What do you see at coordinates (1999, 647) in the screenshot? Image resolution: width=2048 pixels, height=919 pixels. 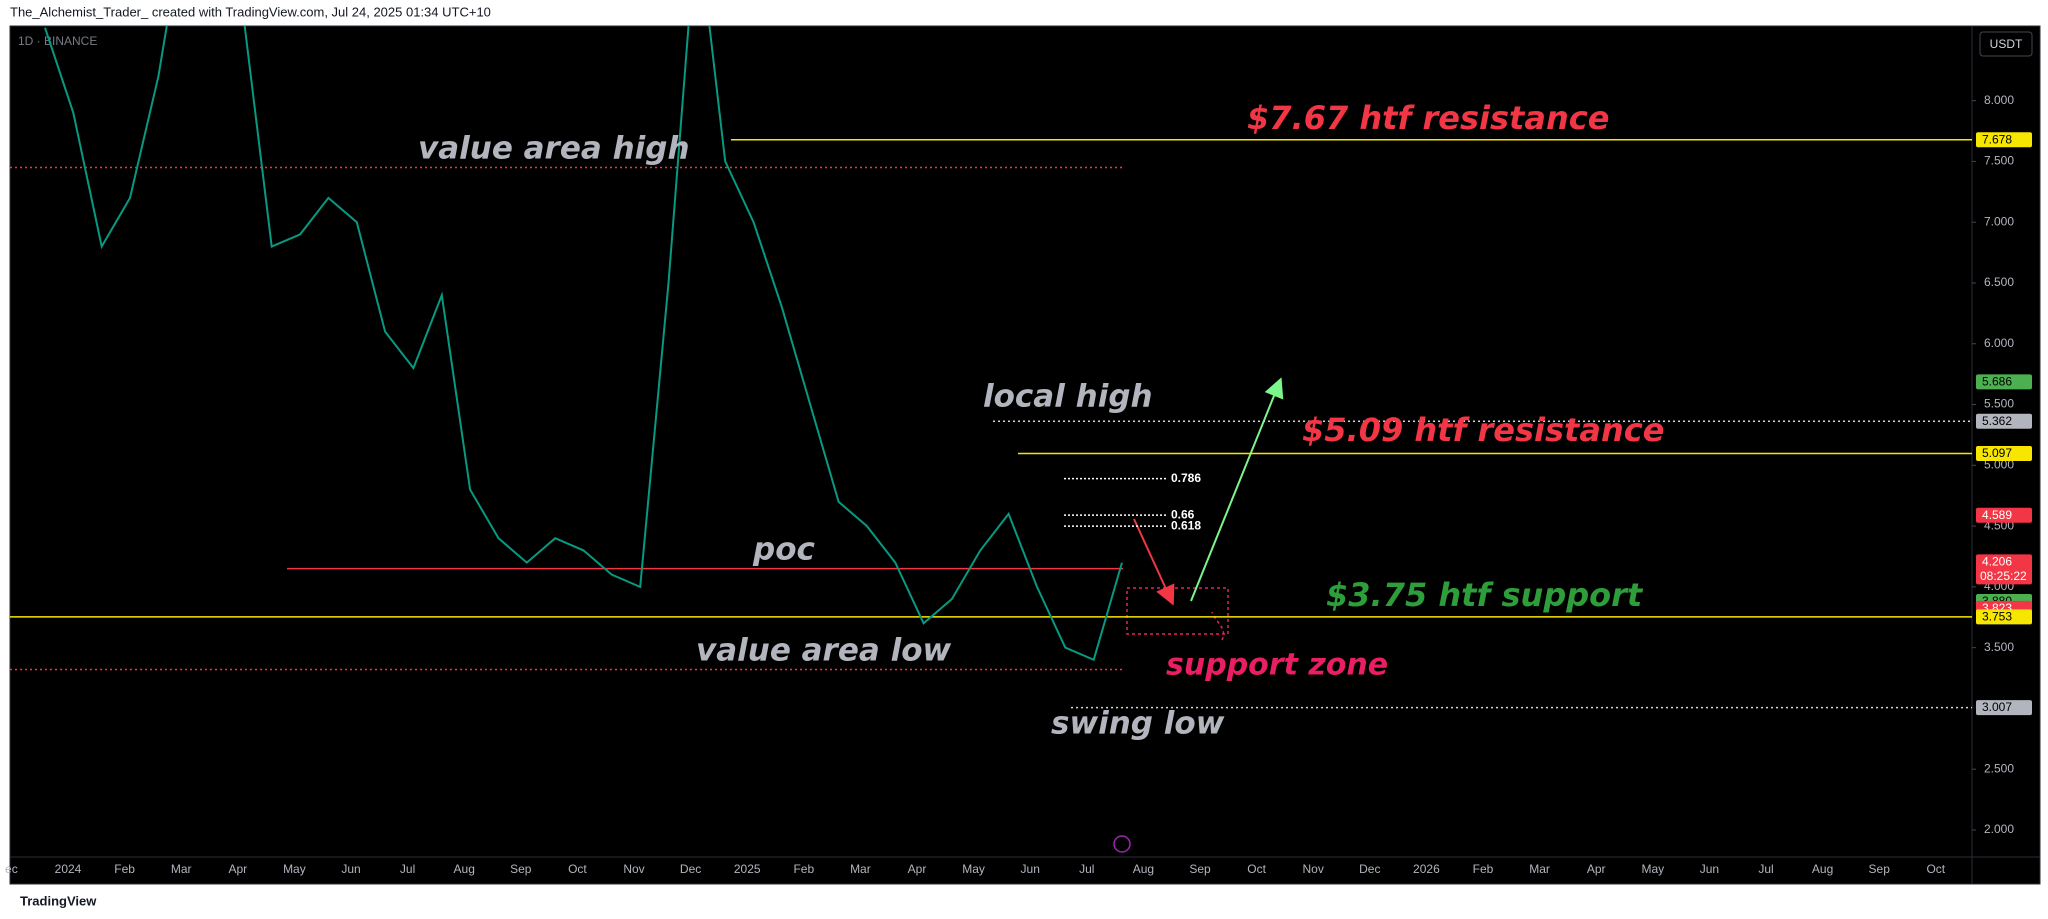 I see `y-tick-label: 3.500` at bounding box center [1999, 647].